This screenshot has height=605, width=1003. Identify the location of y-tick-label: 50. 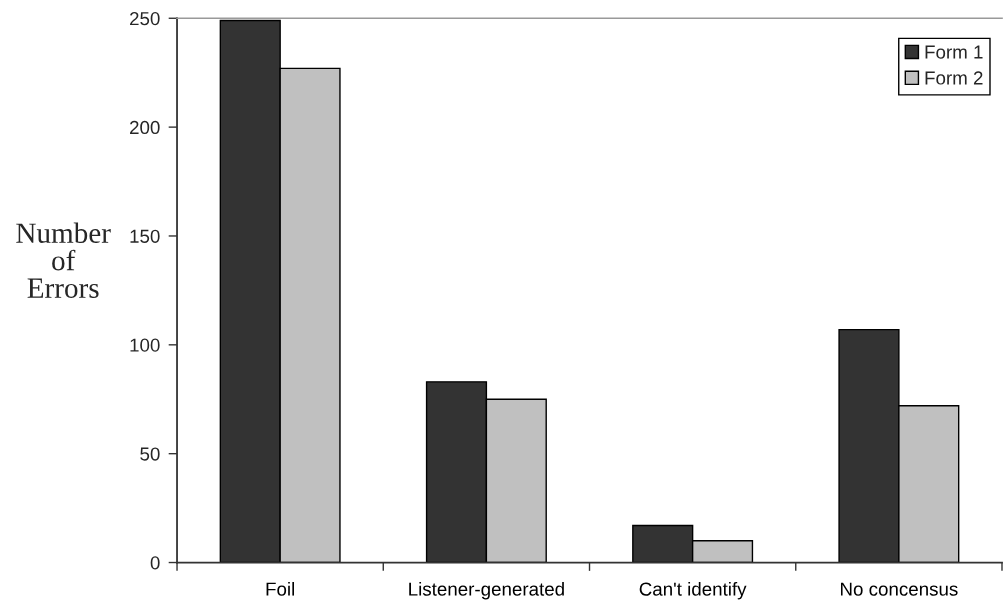
(150, 454).